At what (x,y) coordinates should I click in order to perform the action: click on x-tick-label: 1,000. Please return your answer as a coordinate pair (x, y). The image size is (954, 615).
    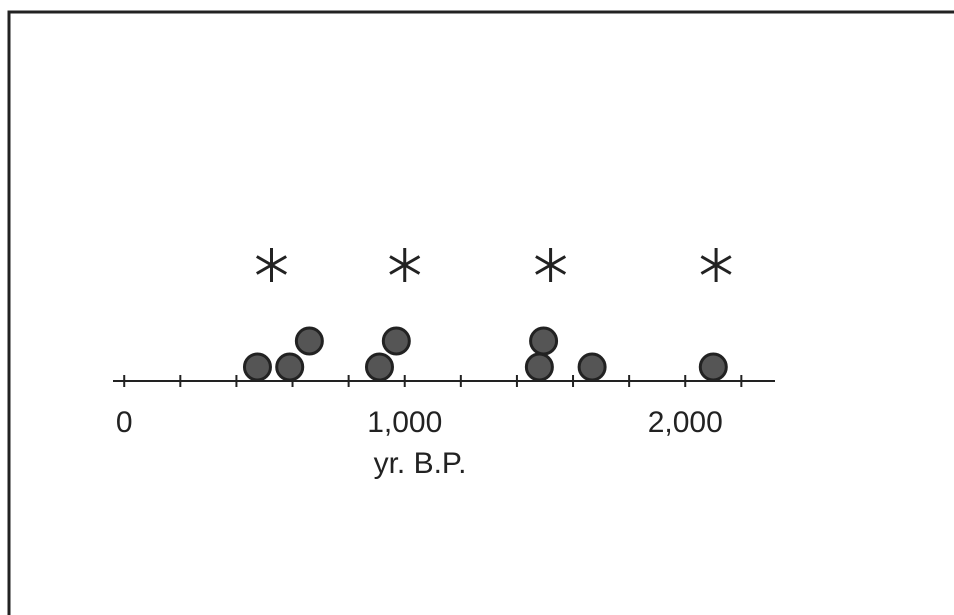
    Looking at the image, I should click on (404, 422).